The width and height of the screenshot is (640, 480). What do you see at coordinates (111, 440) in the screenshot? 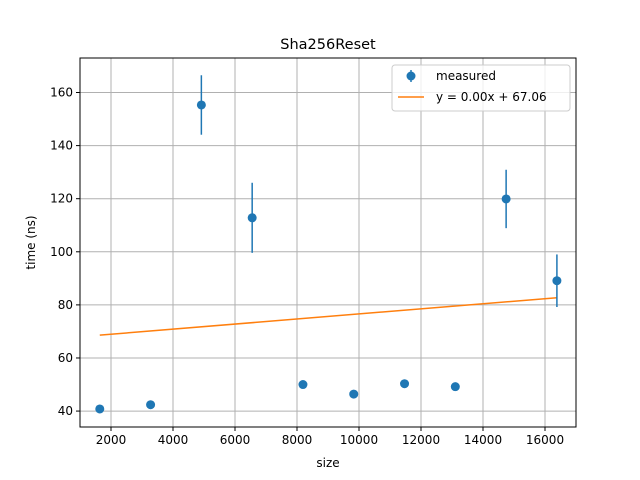
I see `x-tick-label: 2000` at bounding box center [111, 440].